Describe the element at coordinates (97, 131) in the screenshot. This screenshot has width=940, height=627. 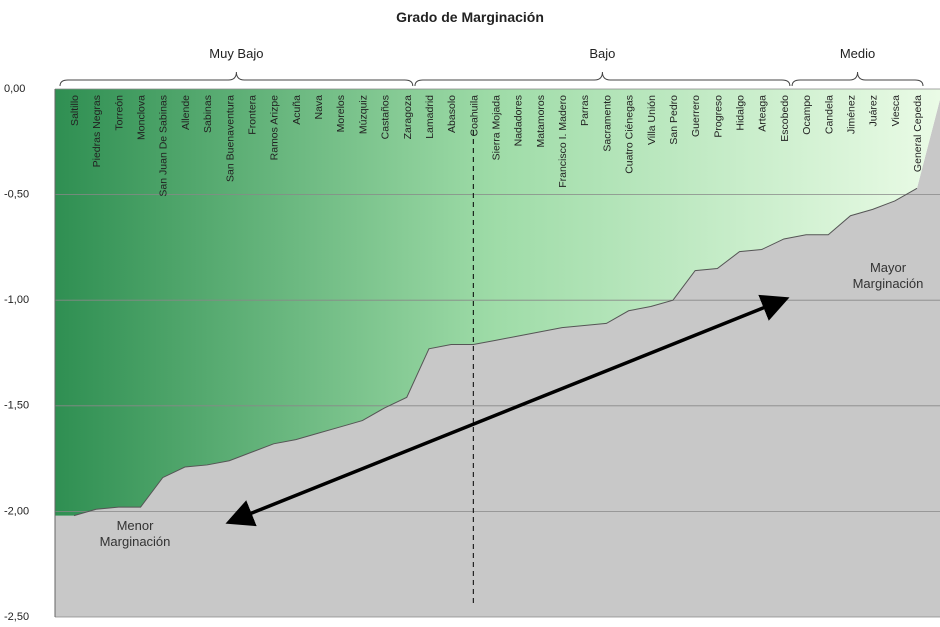
I see `x-tick-label: Piedras Negras` at that location.